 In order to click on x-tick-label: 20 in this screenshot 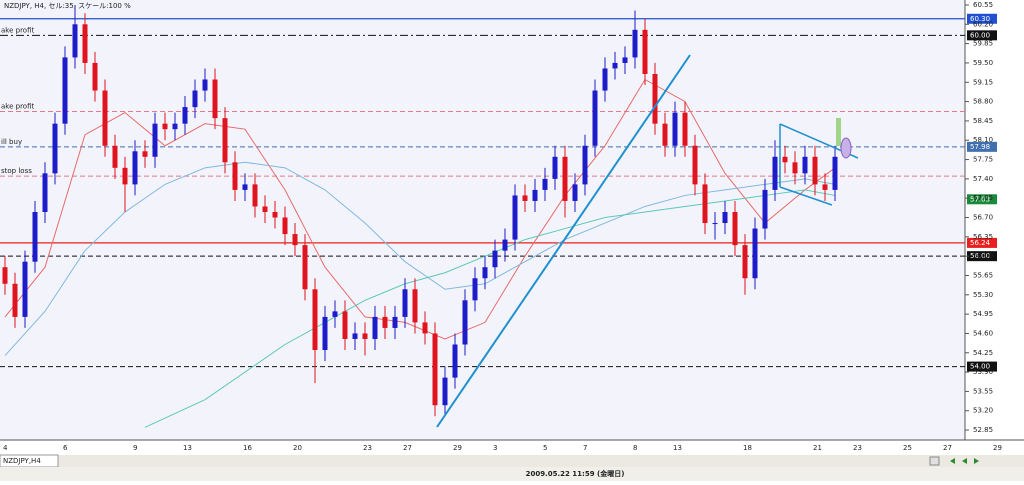, I will do `click(297, 448)`.